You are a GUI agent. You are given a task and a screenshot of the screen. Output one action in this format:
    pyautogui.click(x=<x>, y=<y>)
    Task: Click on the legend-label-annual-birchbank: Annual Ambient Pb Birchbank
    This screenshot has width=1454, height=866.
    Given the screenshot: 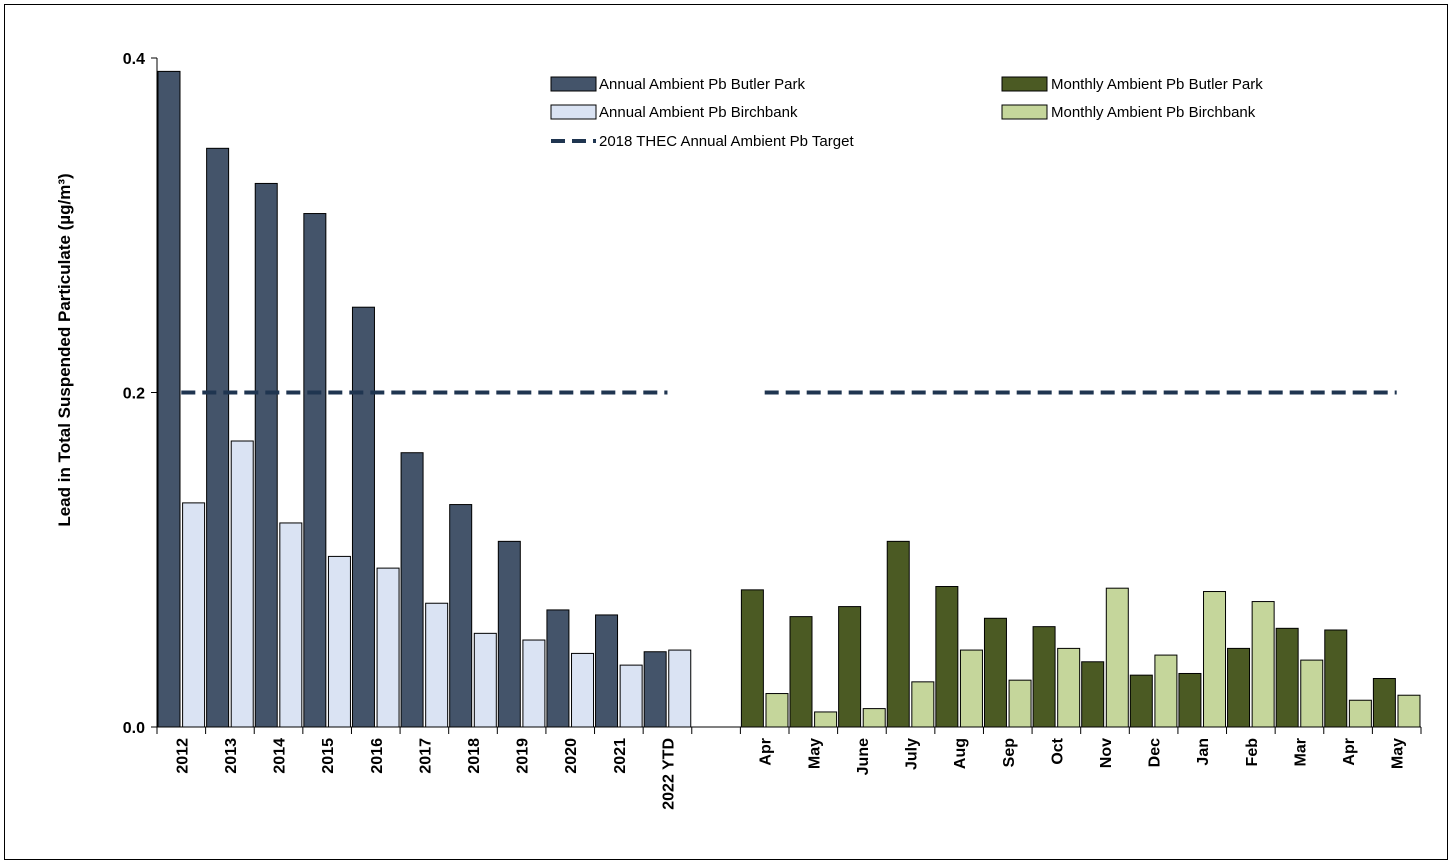 What is the action you would take?
    pyautogui.click(x=698, y=112)
    